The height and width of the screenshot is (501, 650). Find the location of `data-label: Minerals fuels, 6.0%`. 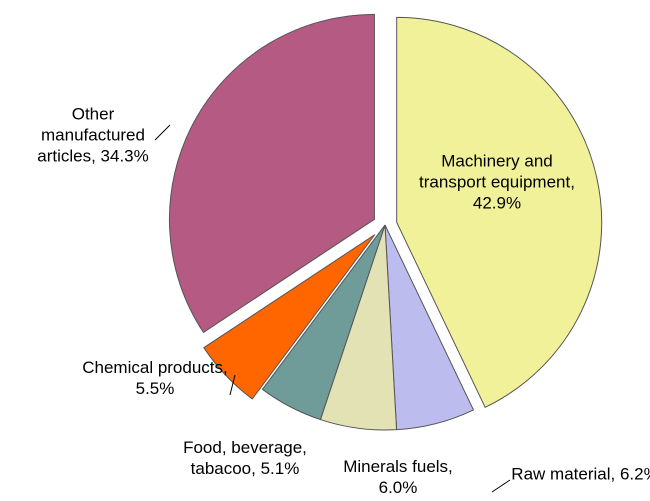

data-label: Minerals fuels, 6.0% is located at coordinates (398, 477).